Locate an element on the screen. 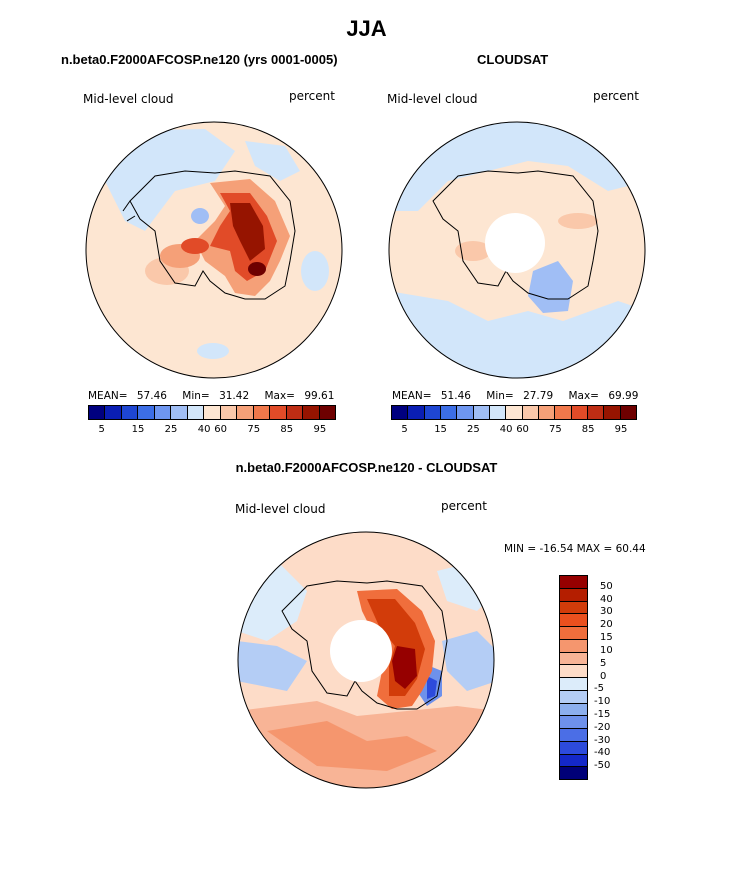  right-polar-map is located at coordinates (517, 250).